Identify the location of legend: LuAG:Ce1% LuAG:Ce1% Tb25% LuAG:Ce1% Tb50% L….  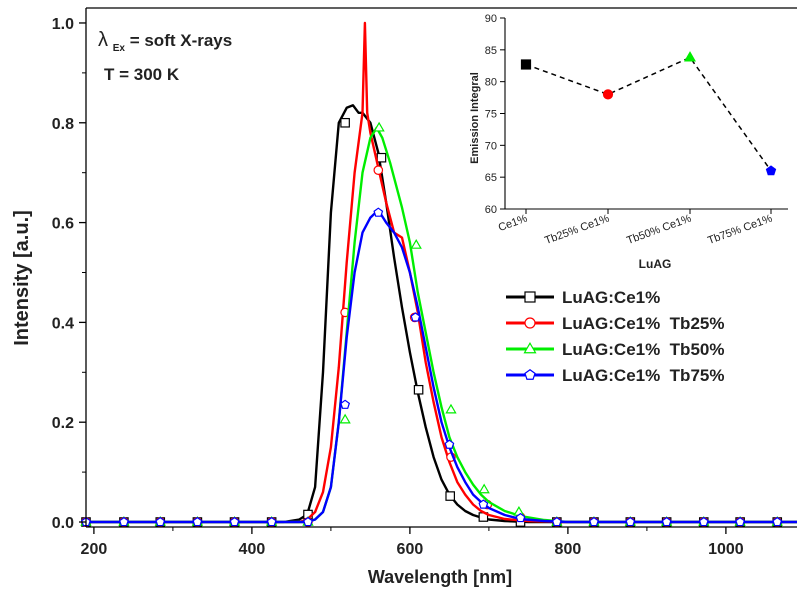
(615, 336).